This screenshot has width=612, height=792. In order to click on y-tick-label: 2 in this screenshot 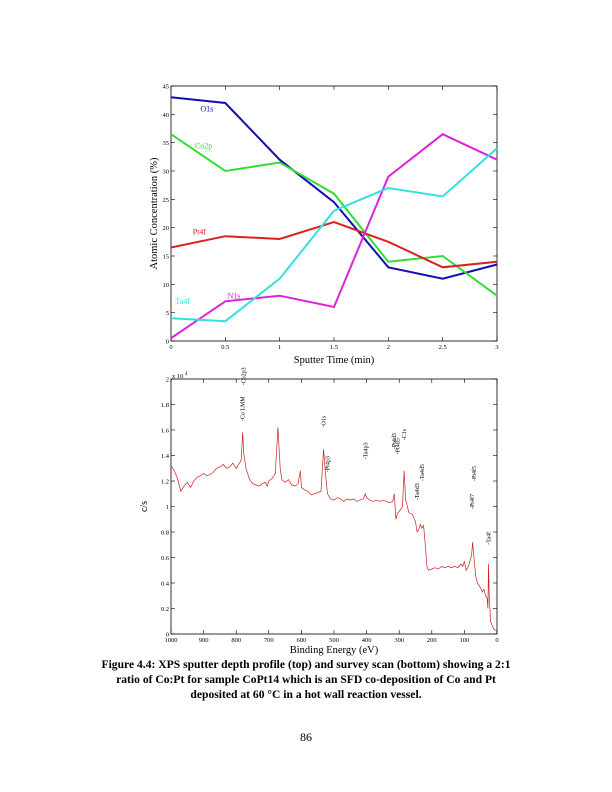, I will do `click(167, 380)`.